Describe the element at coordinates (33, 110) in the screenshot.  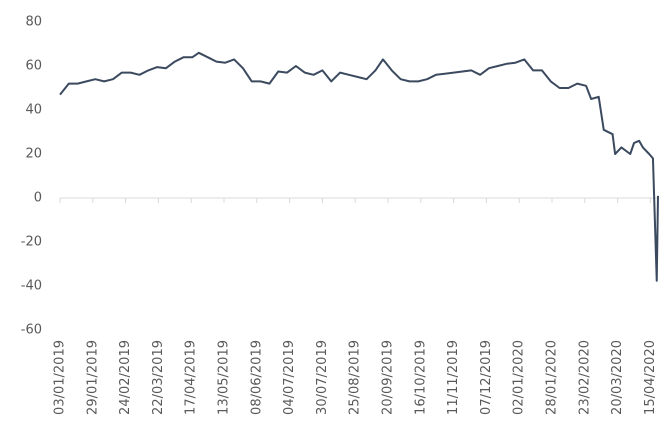
I see `y-tick-label: 40` at that location.